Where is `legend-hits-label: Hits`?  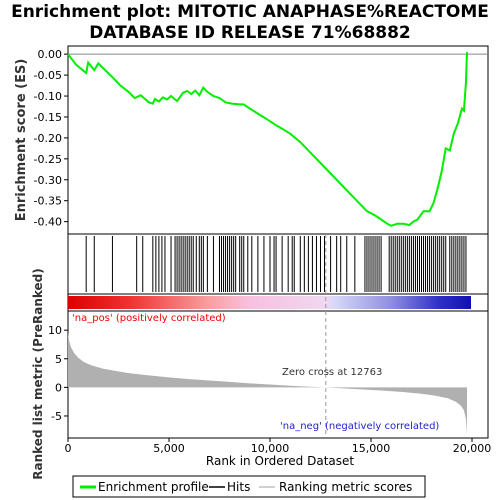 legend-hits-label: Hits is located at coordinates (238, 487).